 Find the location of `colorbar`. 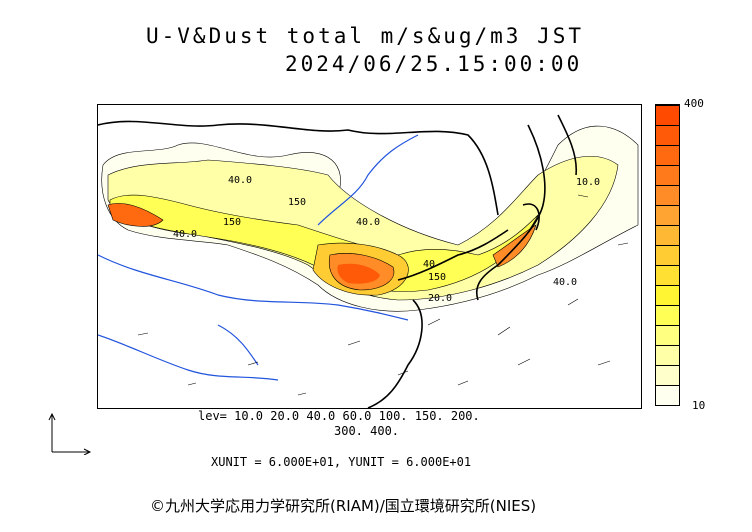

colorbar is located at coordinates (667, 255).